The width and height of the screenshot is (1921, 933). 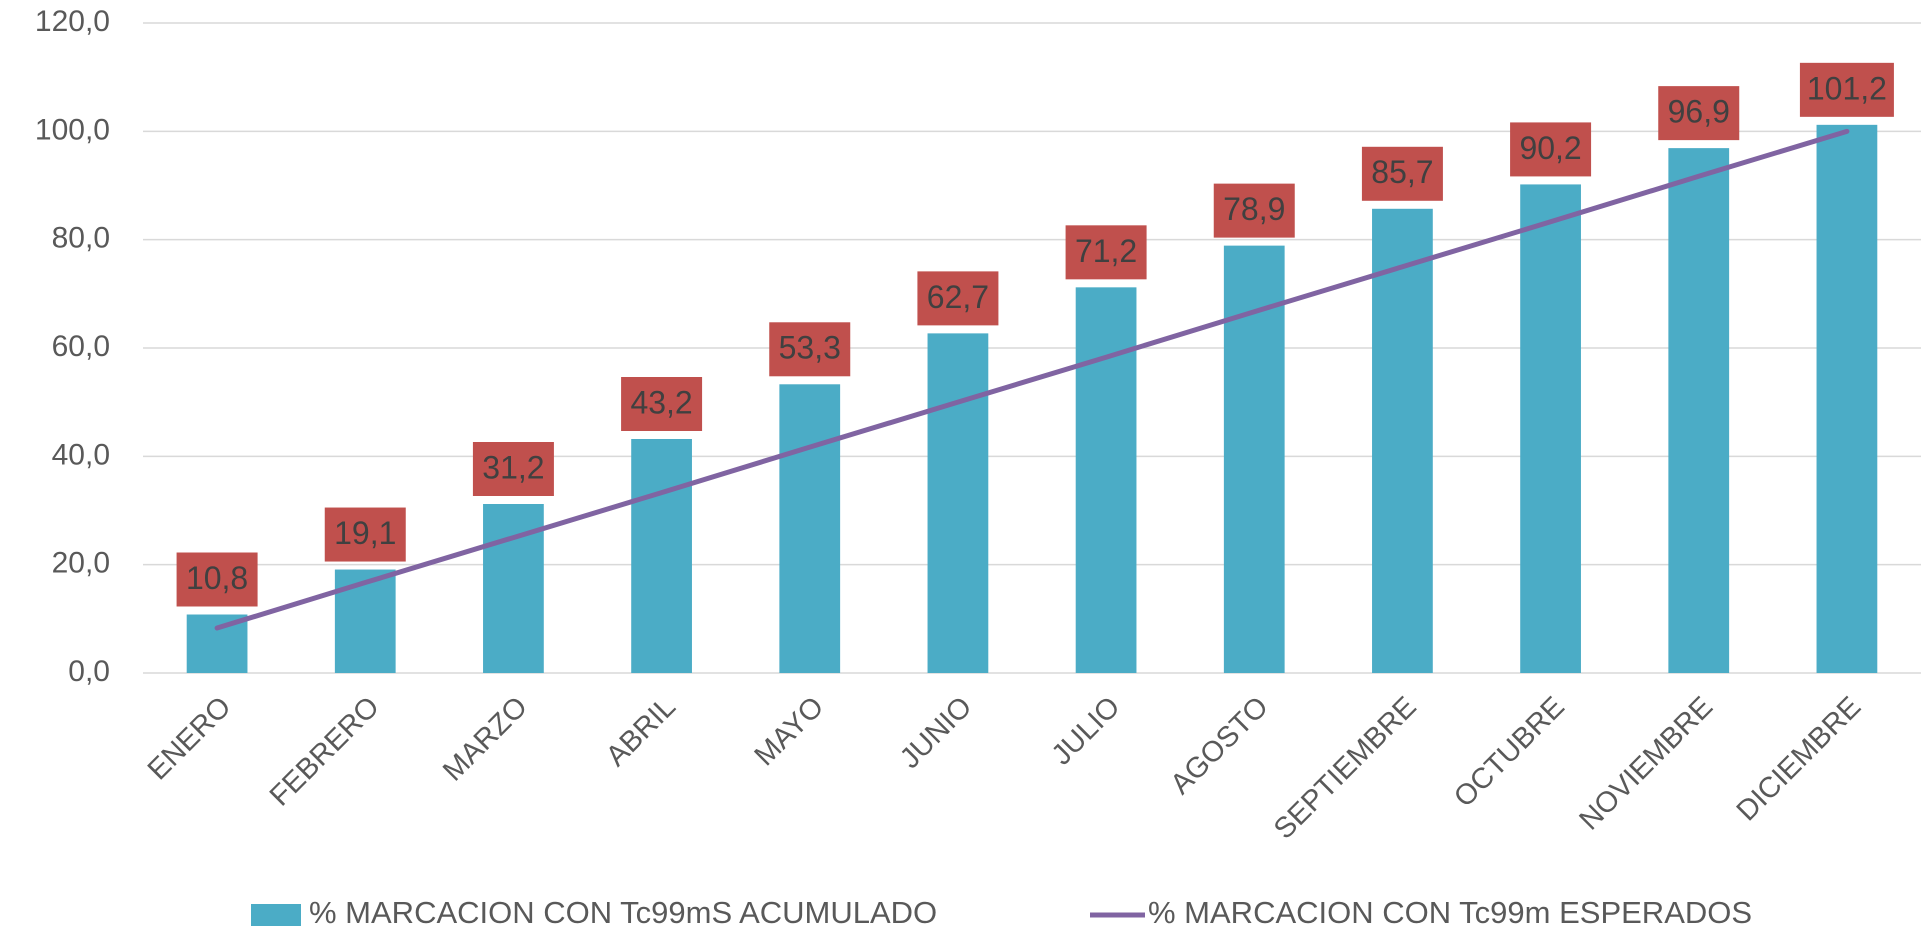 I want to click on data-label: 96,9, so click(x=1699, y=112).